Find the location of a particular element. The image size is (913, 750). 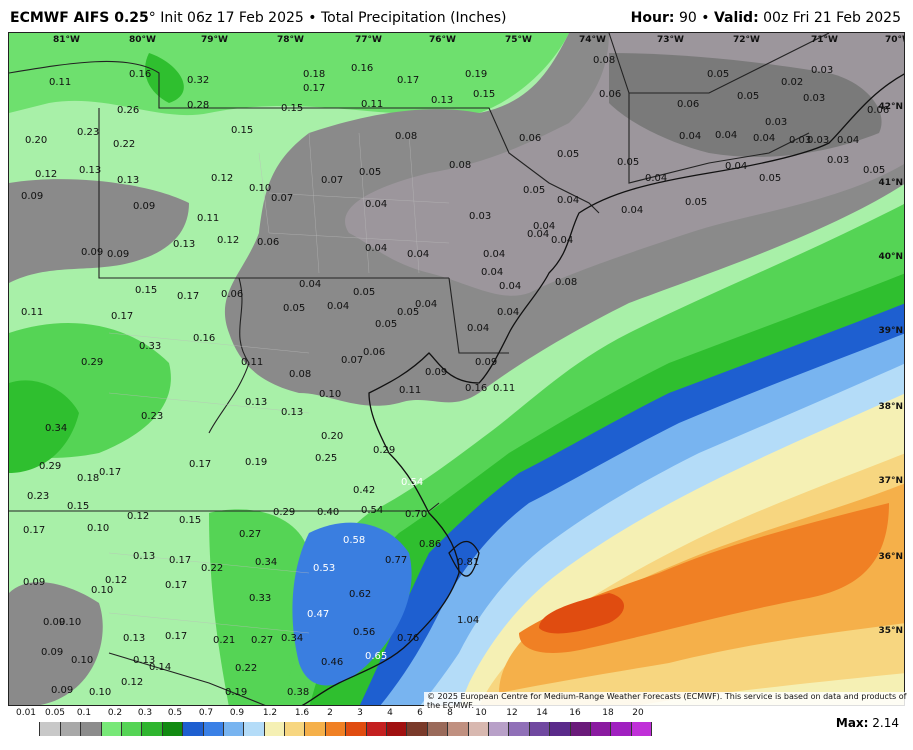

colorbar-label: 0.5 is located at coordinates (175, 713).